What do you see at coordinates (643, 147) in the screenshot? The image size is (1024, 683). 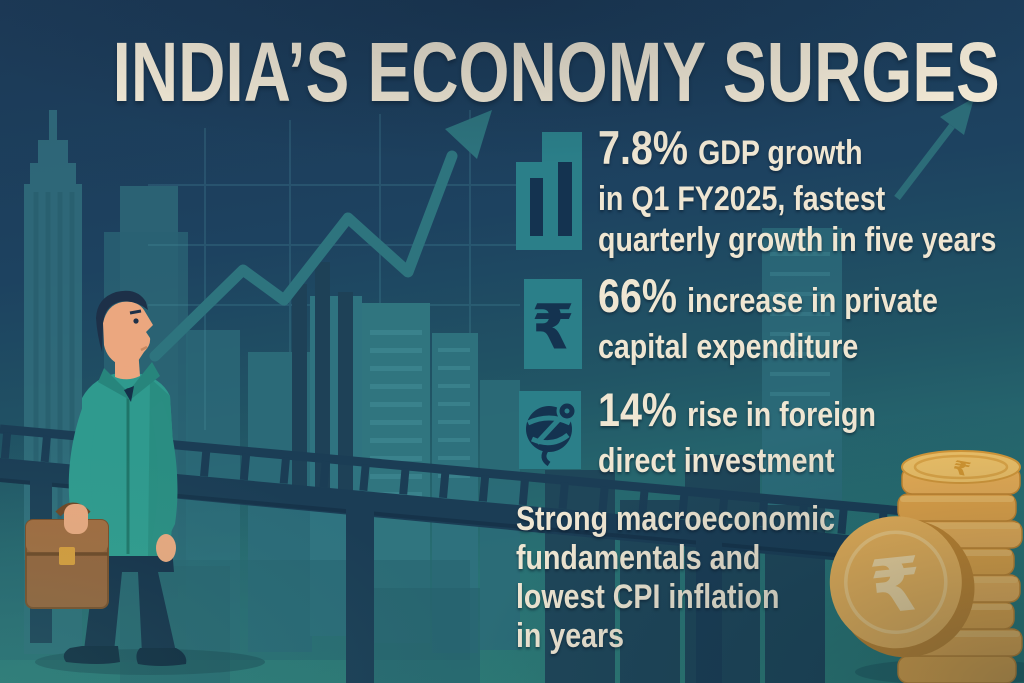 I see `stat-value: 7.8%` at bounding box center [643, 147].